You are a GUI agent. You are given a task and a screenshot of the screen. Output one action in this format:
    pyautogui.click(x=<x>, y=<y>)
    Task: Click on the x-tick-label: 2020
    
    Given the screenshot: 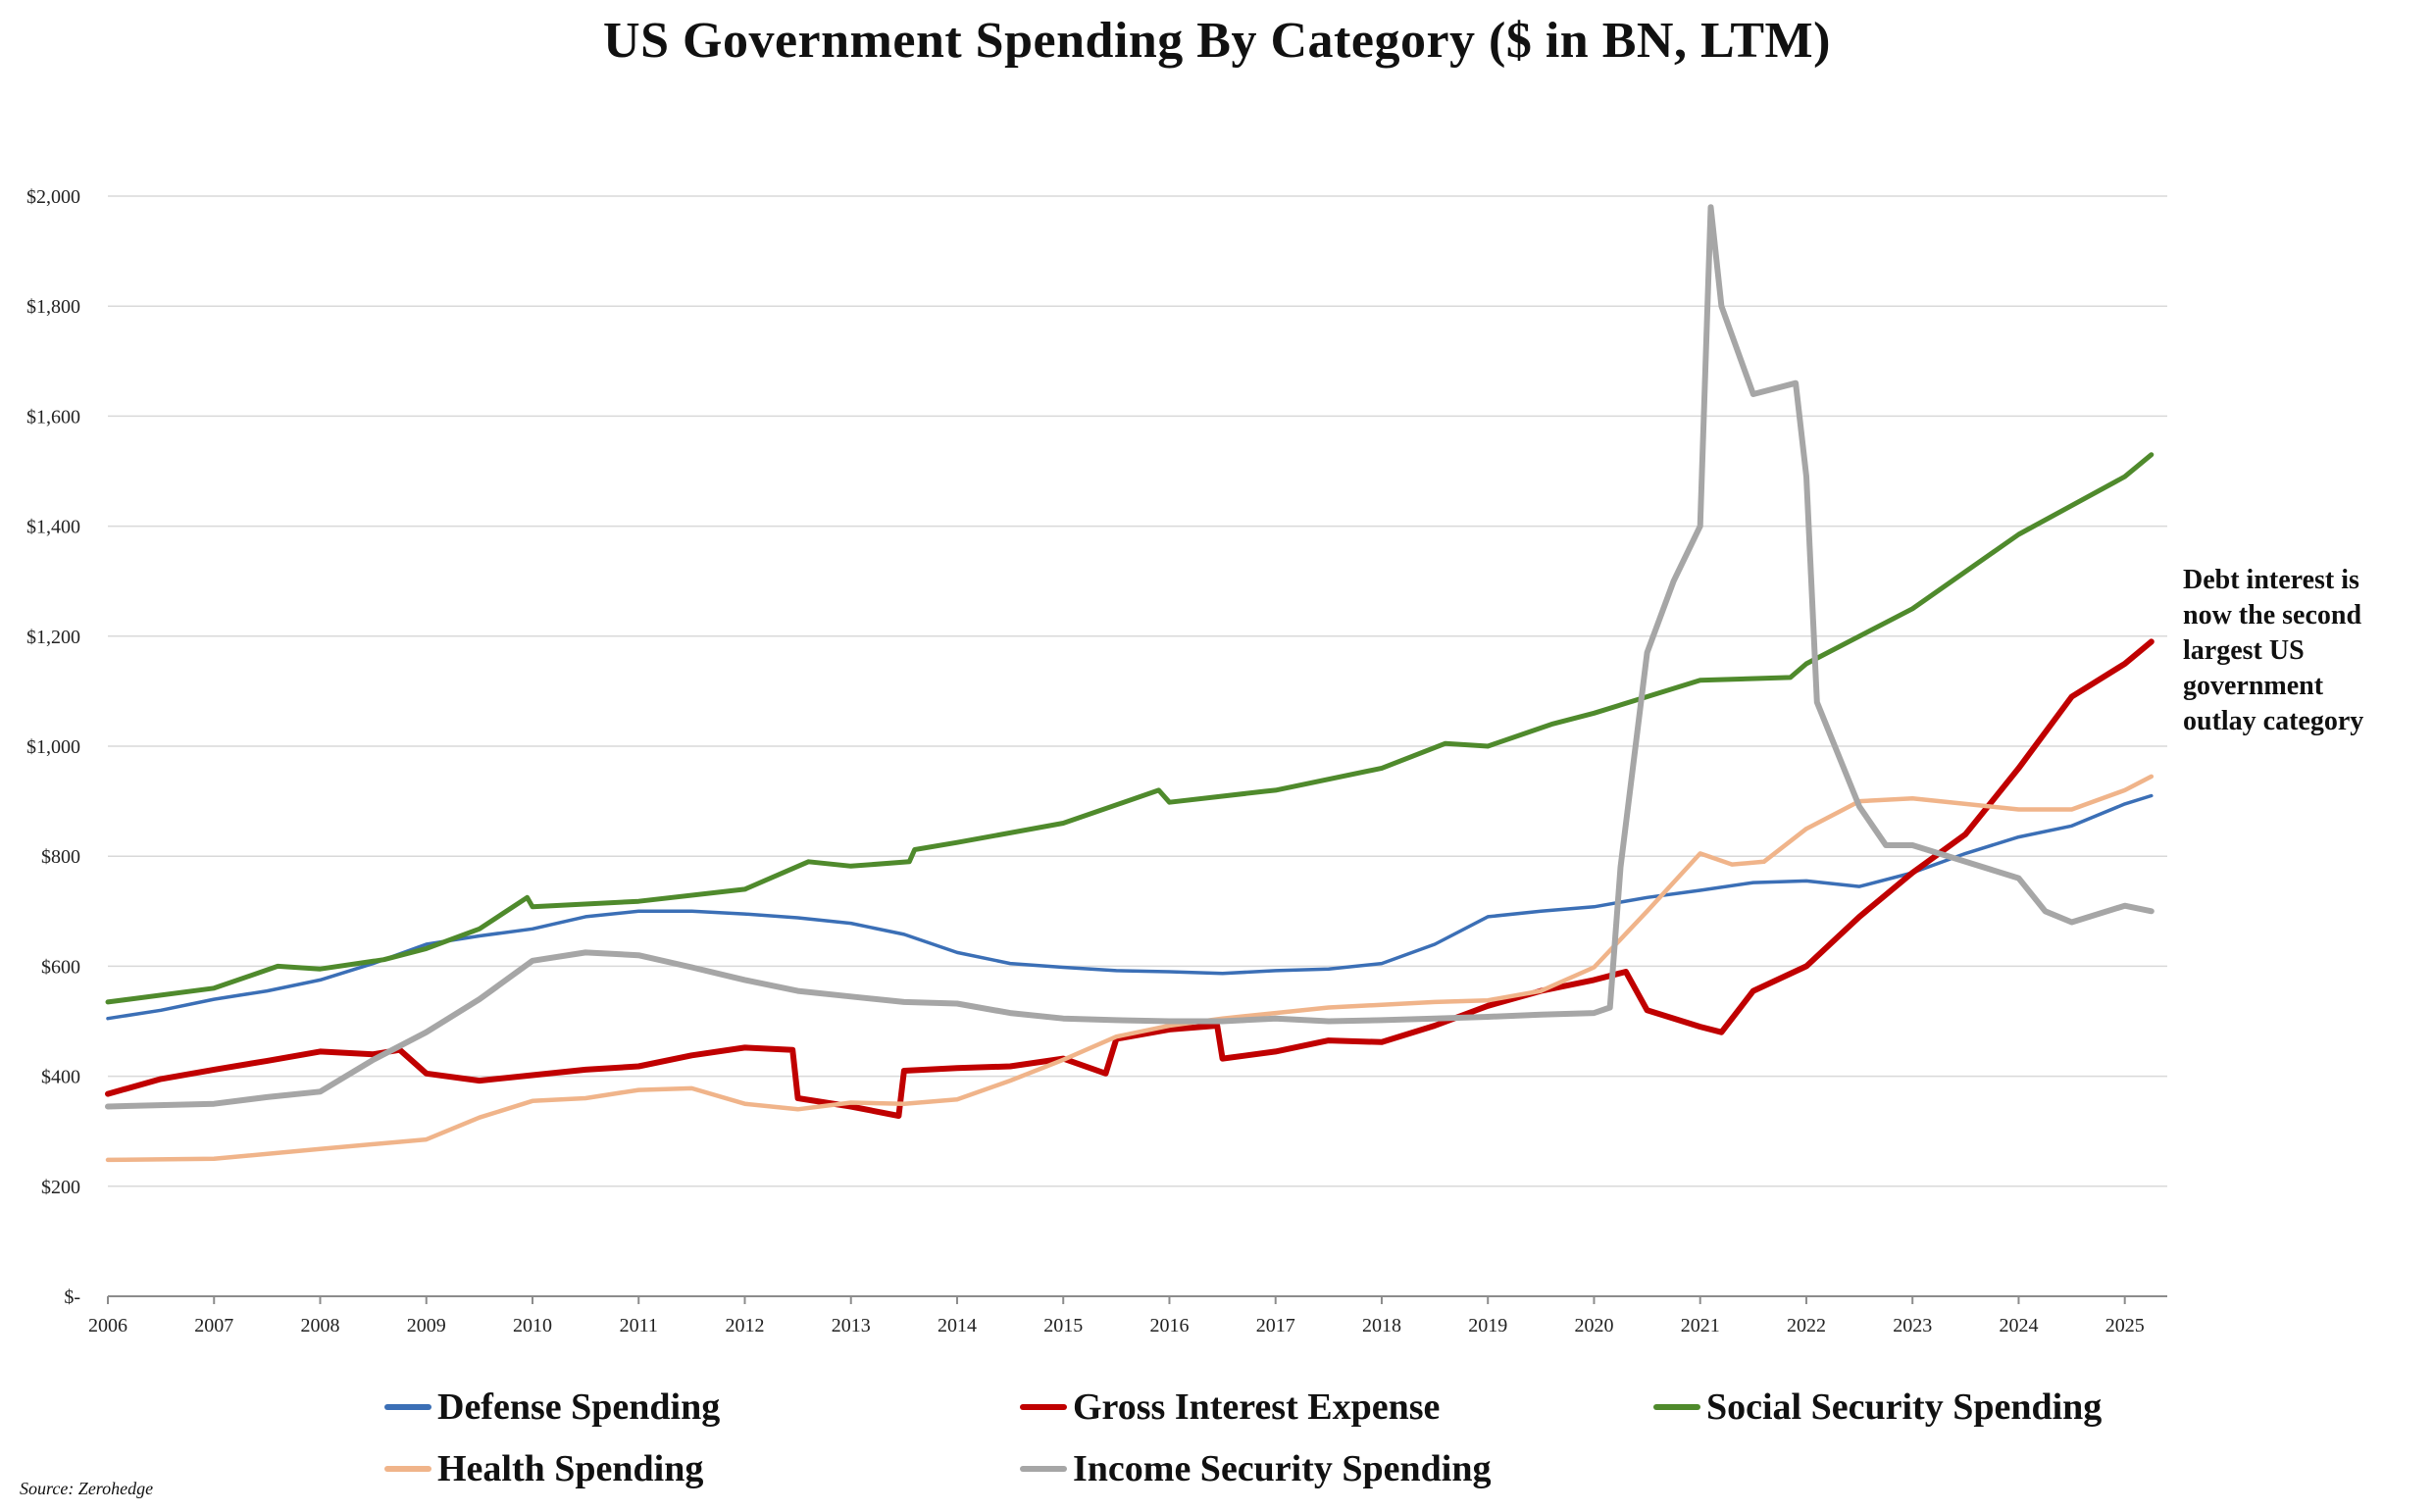 What is the action you would take?
    pyautogui.click(x=1593, y=1325)
    